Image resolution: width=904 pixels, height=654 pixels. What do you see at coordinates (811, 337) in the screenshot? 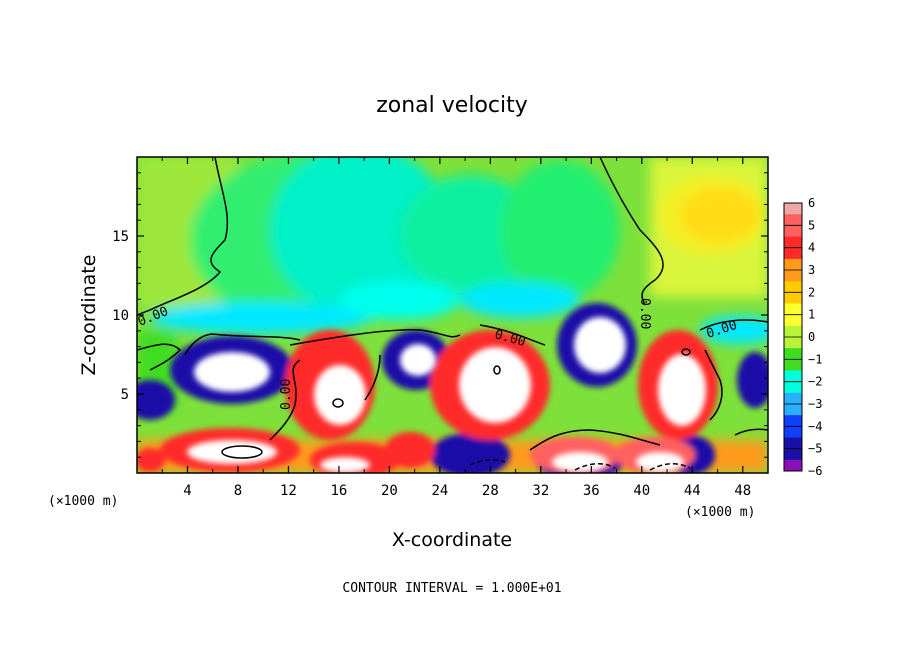
I see `colorbar-tick-label: 0` at bounding box center [811, 337].